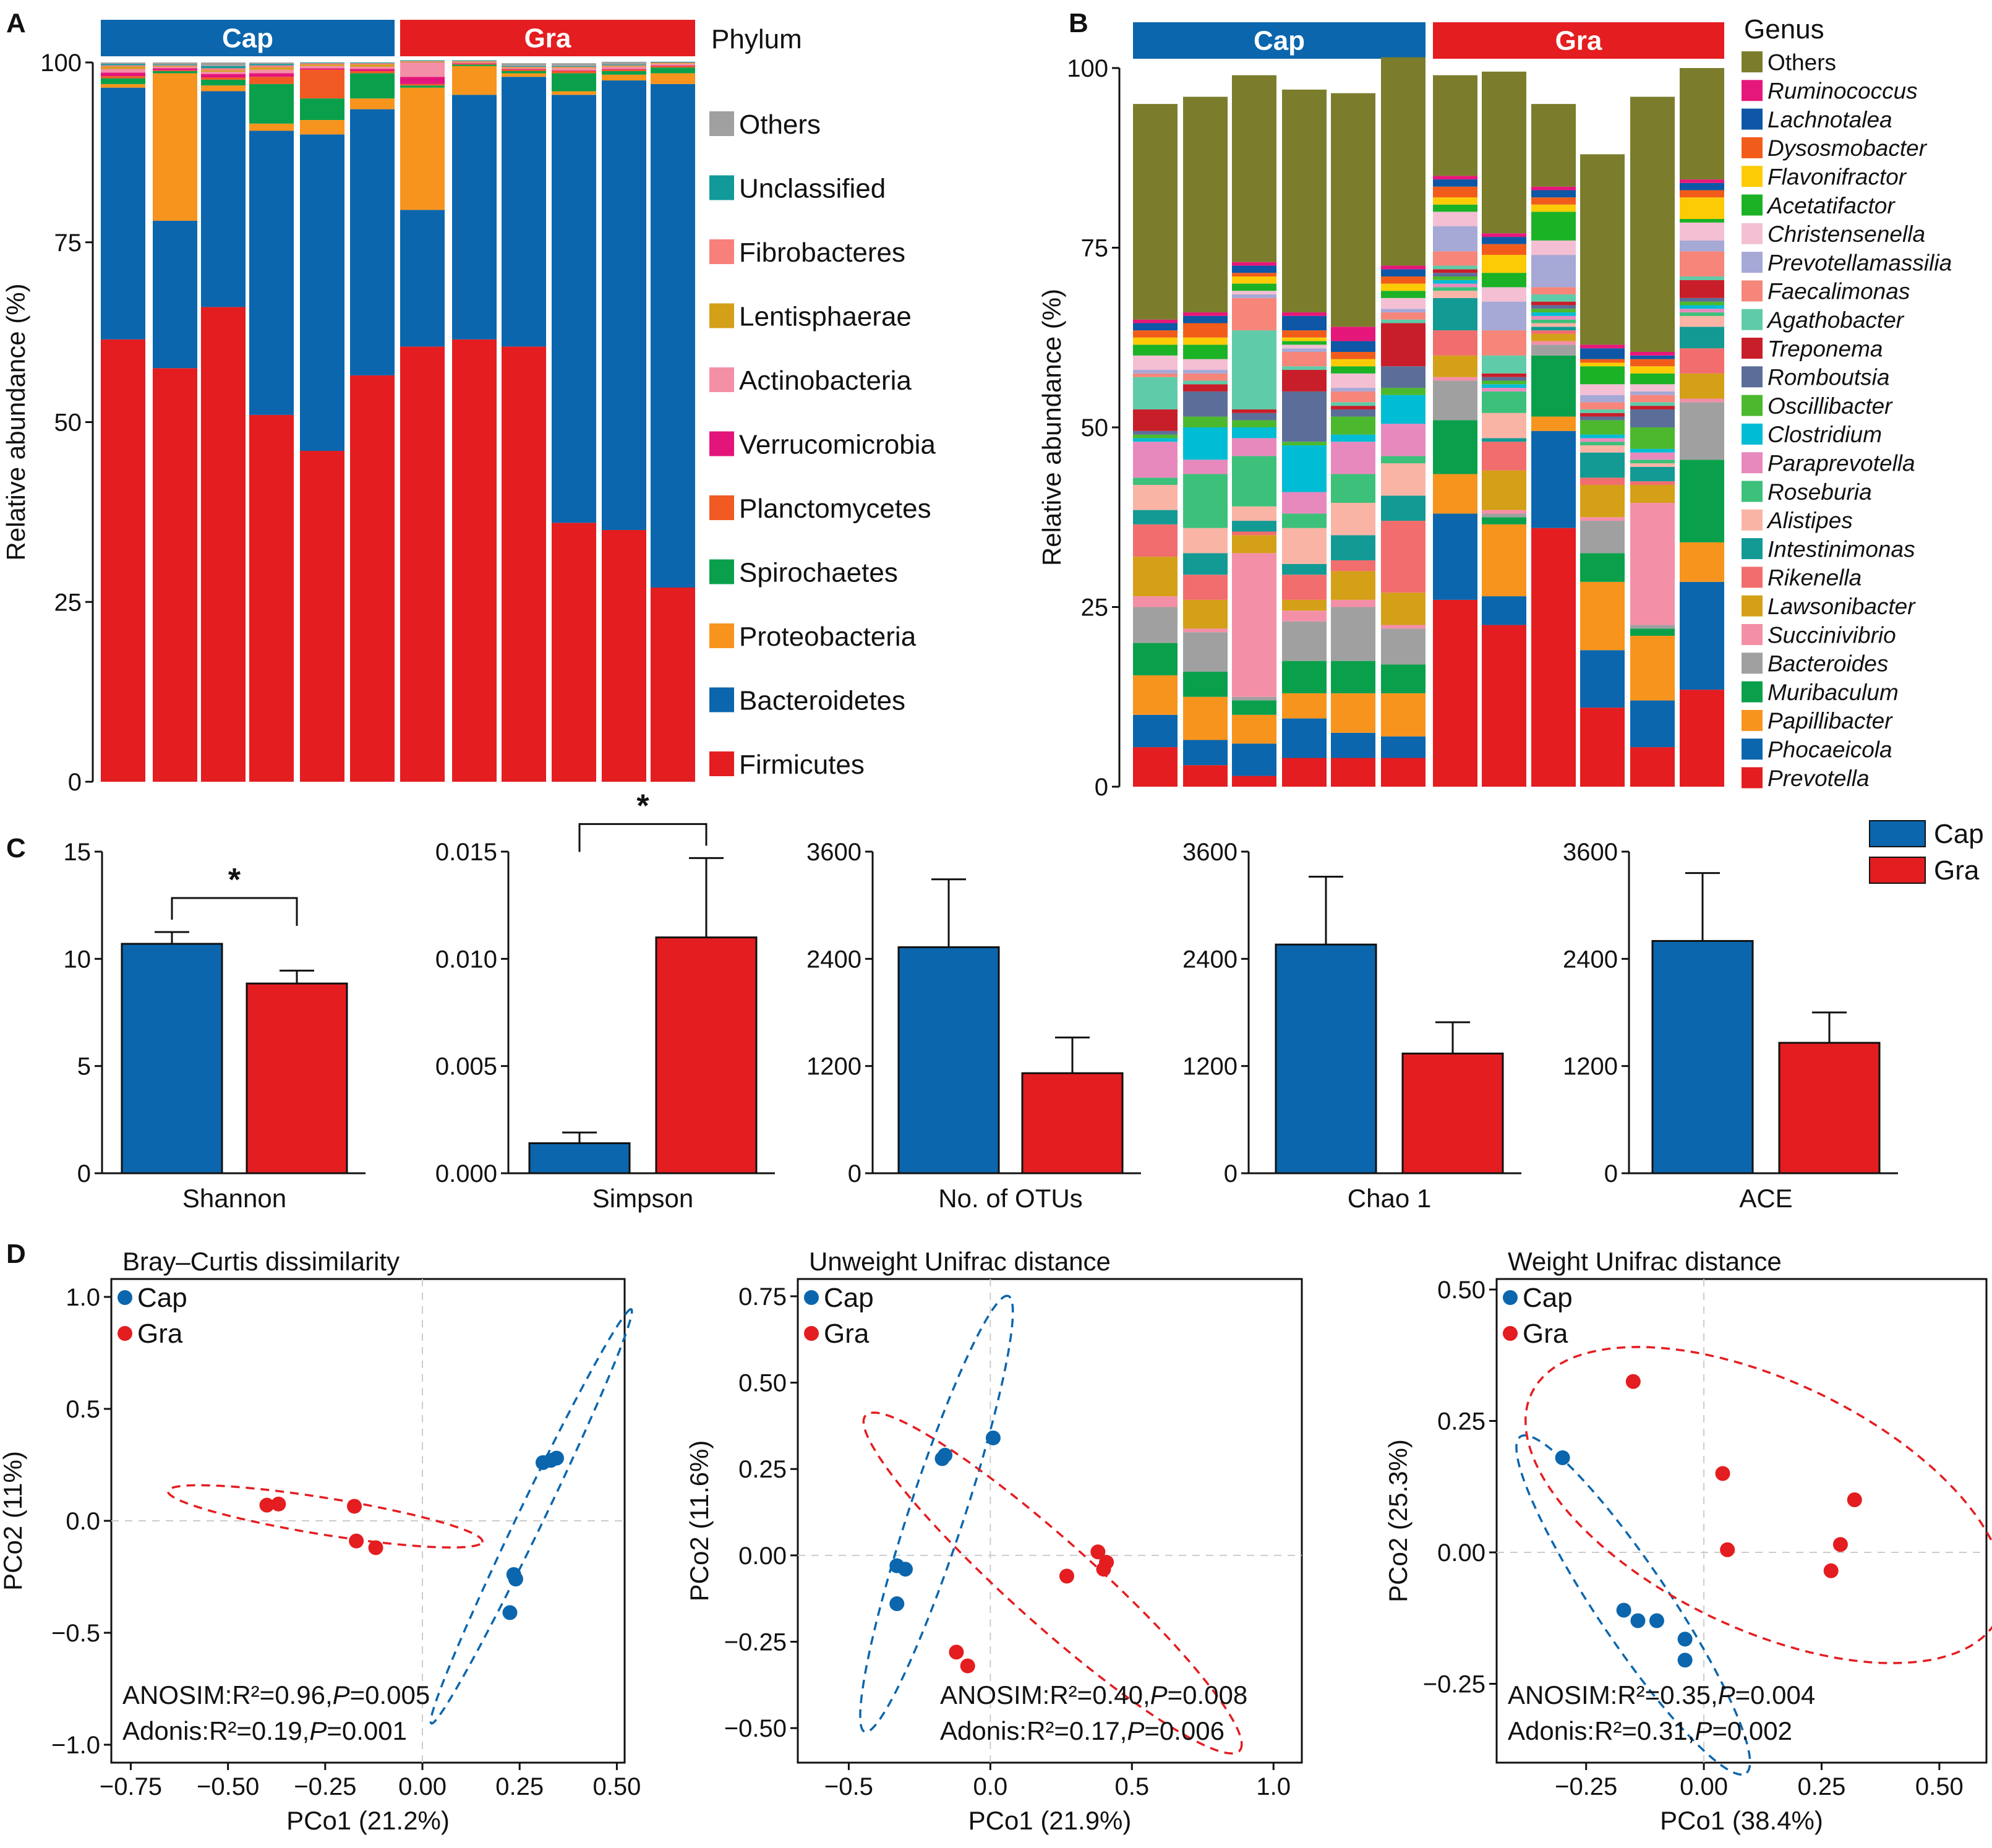  What do you see at coordinates (1455, 282) in the screenshot?
I see `panel-b-bar-7-clostridium` at bounding box center [1455, 282].